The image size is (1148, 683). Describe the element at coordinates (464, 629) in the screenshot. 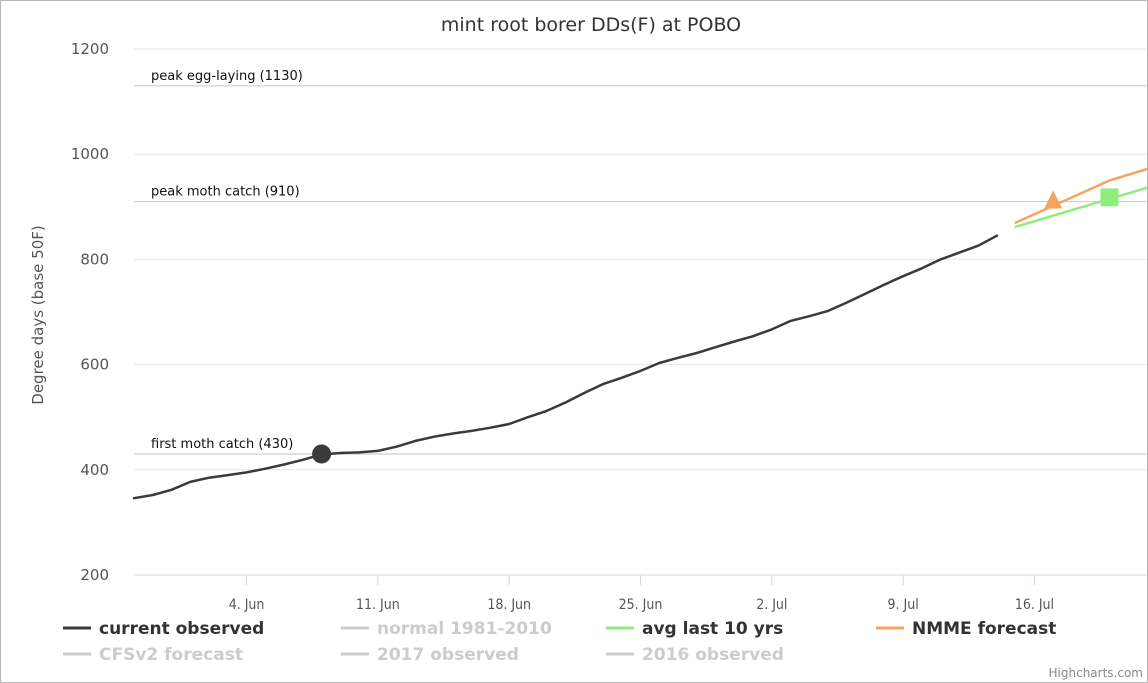

I see `legend-label: normal 1981-2010` at that location.